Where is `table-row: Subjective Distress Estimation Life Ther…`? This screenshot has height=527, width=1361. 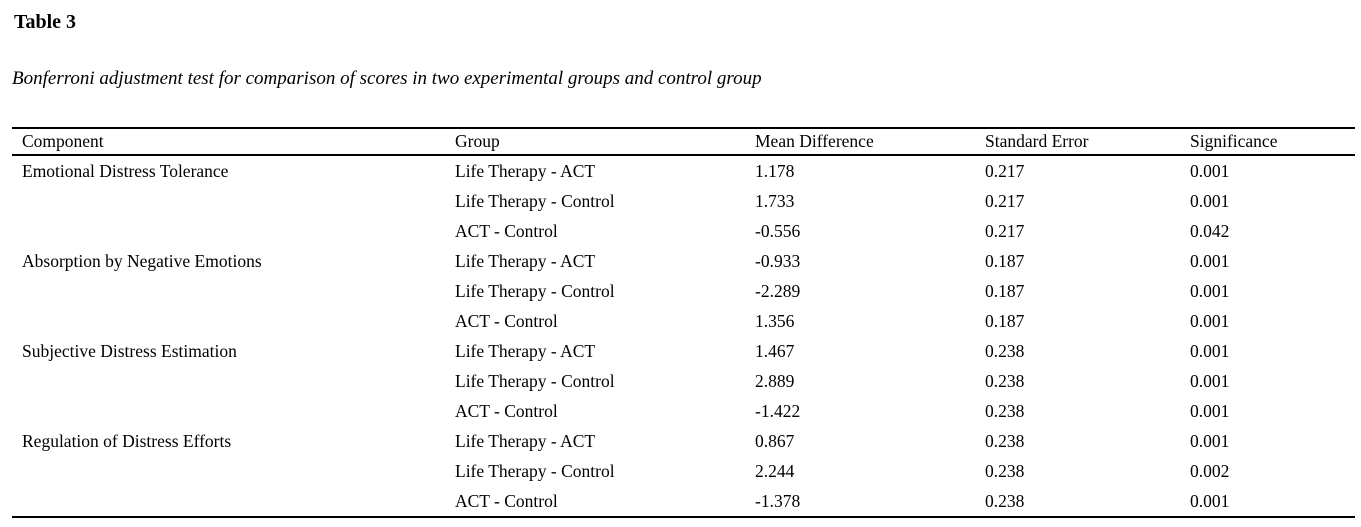 table-row: Subjective Distress Estimation Life Ther… is located at coordinates (683, 351).